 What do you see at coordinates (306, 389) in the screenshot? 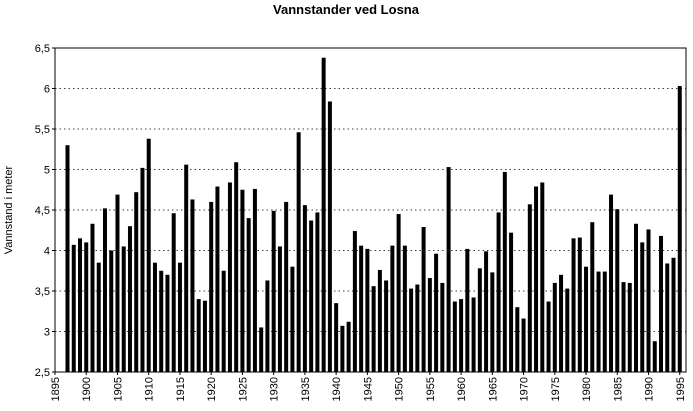
I see `x-tick-label: 1935` at bounding box center [306, 389].